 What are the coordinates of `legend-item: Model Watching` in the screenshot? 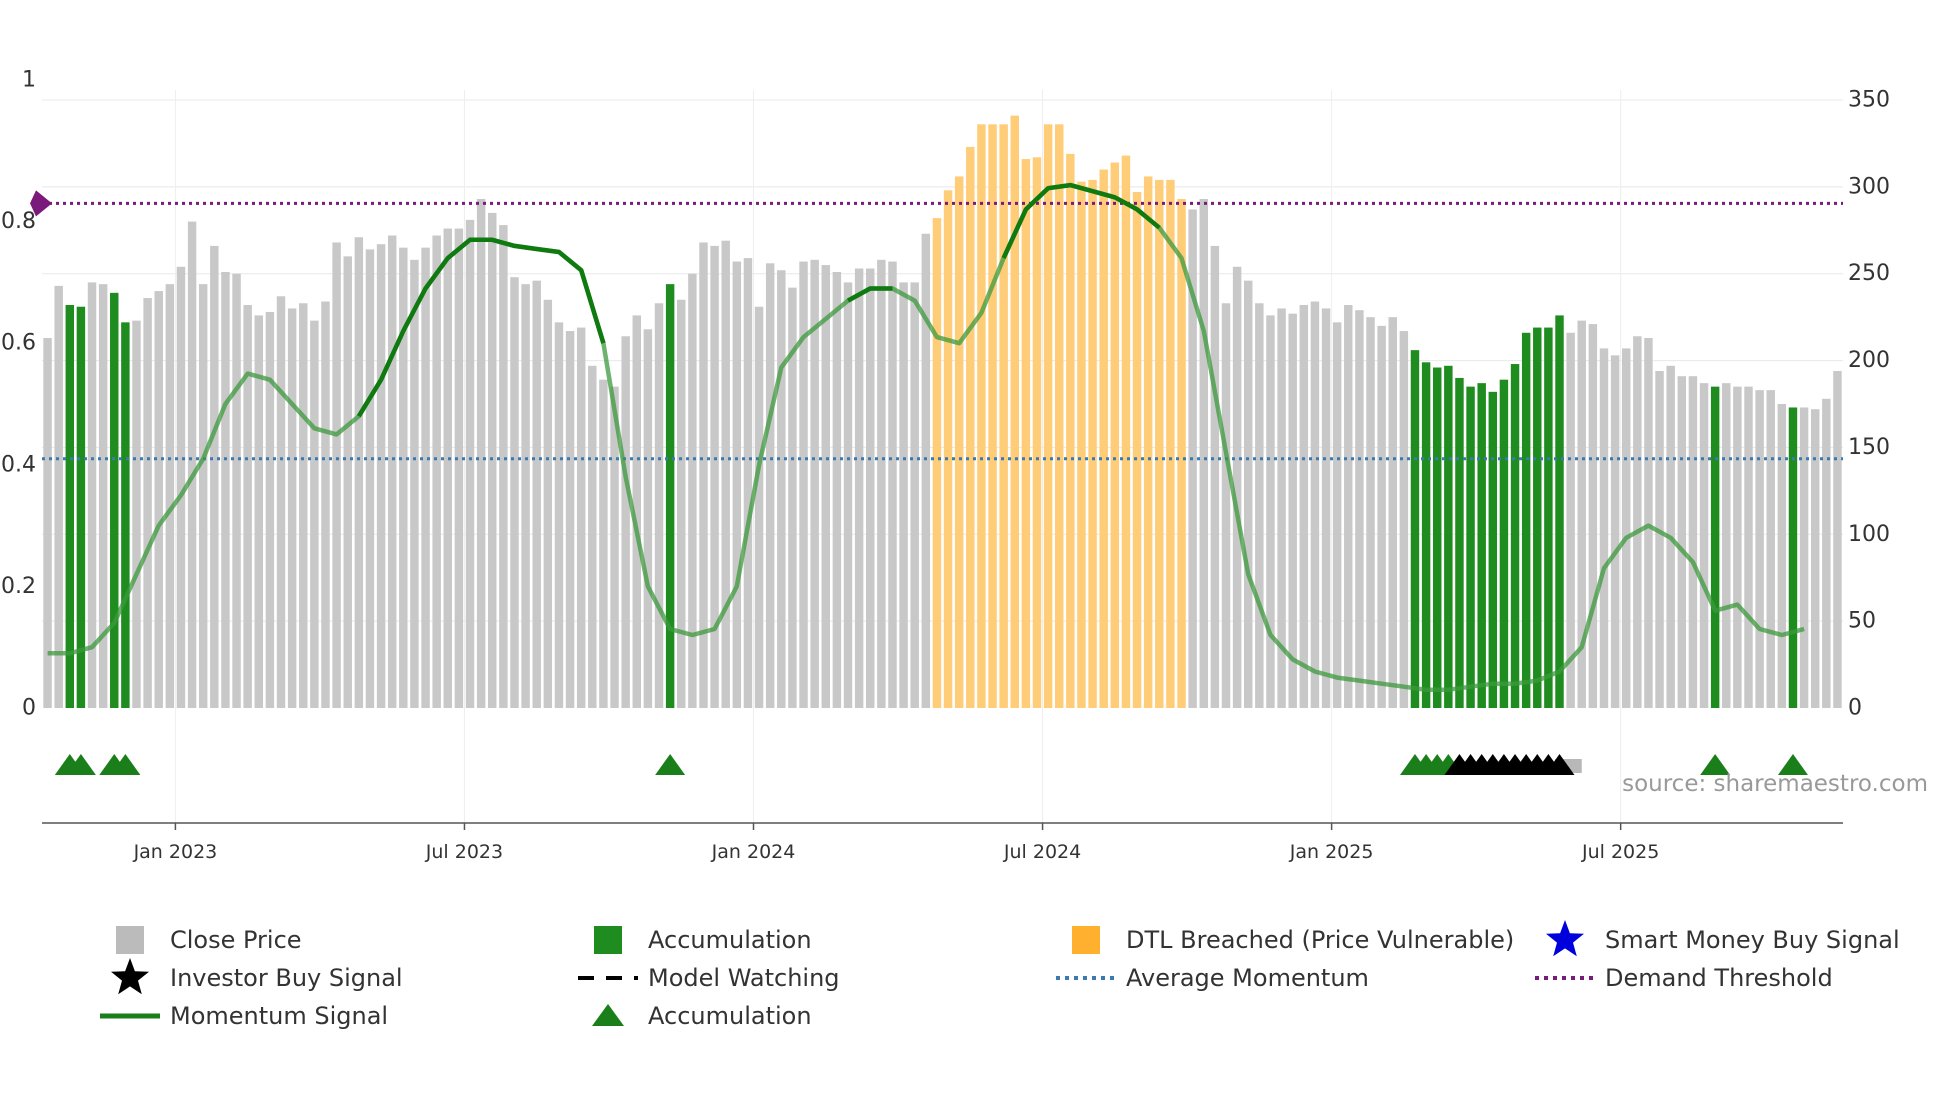 It's located at (709, 978).